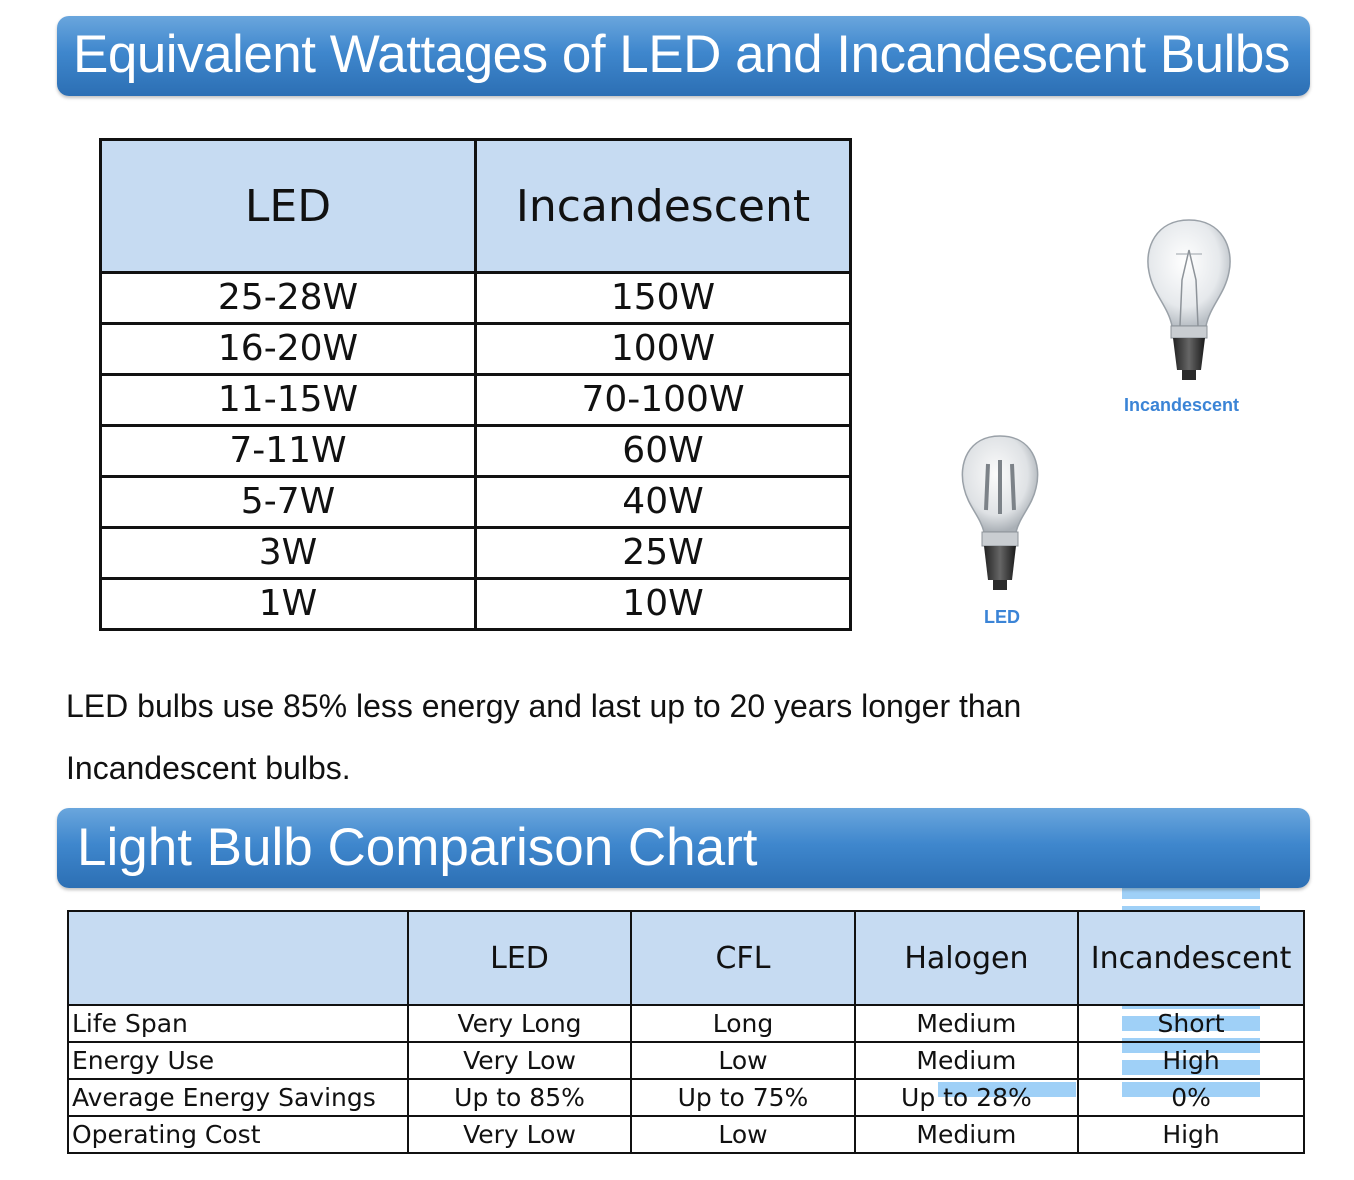 Image resolution: width=1354 pixels, height=1180 pixels. What do you see at coordinates (519, 1023) in the screenshot?
I see `led-cell: Very Long` at bounding box center [519, 1023].